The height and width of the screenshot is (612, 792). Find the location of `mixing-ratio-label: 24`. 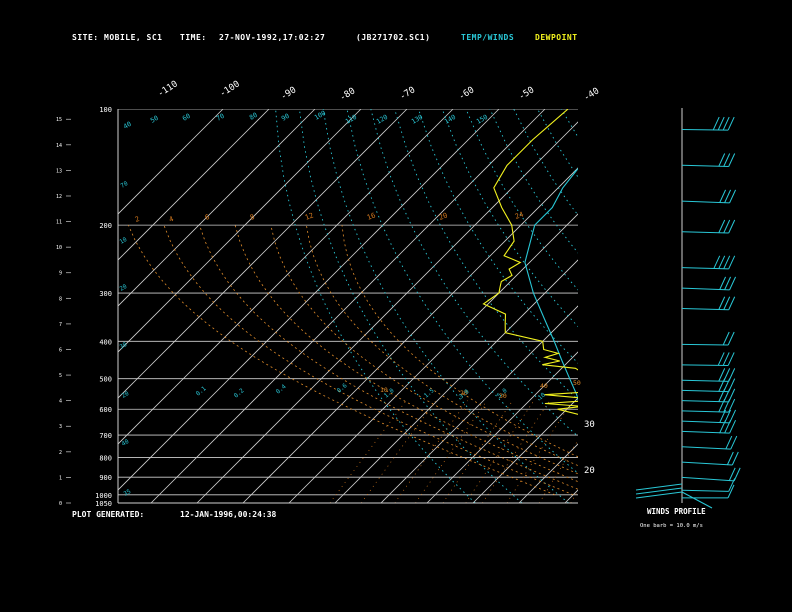

mixing-ratio-label: 24 is located at coordinates (519, 215).